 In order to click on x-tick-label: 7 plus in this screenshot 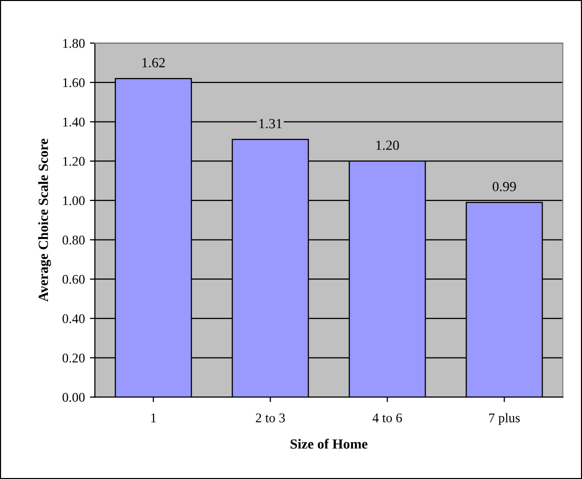, I will do `click(504, 419)`.